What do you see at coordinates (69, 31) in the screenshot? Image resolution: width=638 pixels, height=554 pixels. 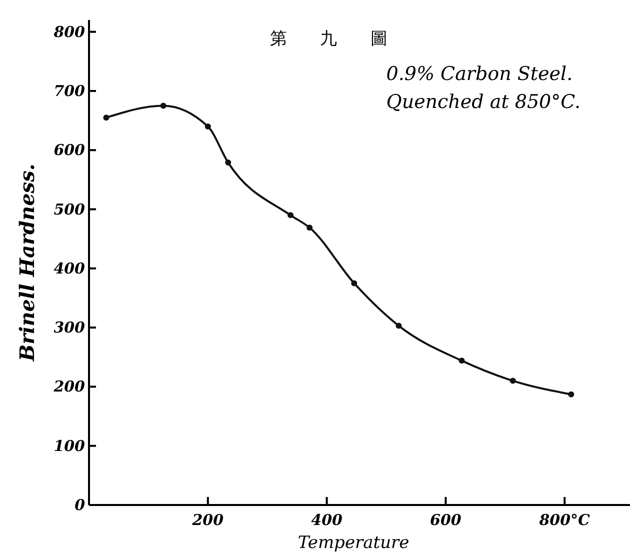 I see `y-tick-label: 800` at bounding box center [69, 31].